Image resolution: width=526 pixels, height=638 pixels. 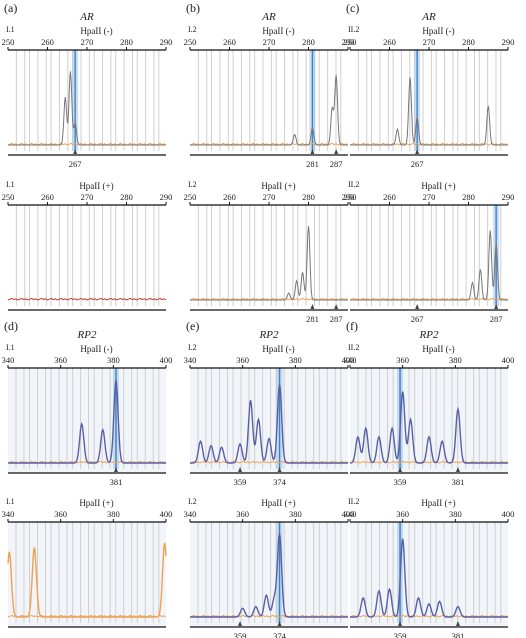 I want to click on panel-9: I.2 HpaII (+) 340 360 380 400 359 374, so click(x=269, y=567).